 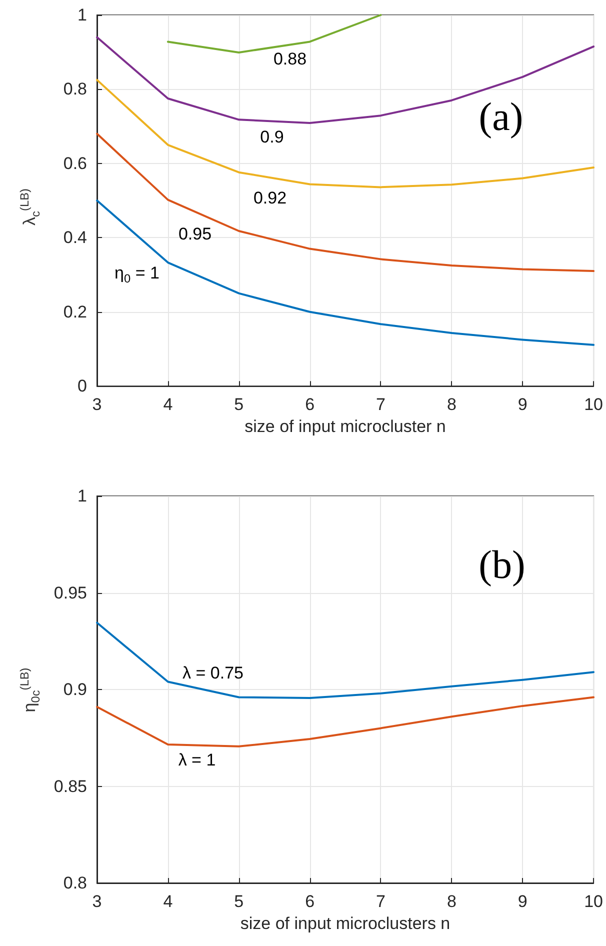 I want to click on annotation: η$_{0}$ = 1, so click(x=137, y=274).